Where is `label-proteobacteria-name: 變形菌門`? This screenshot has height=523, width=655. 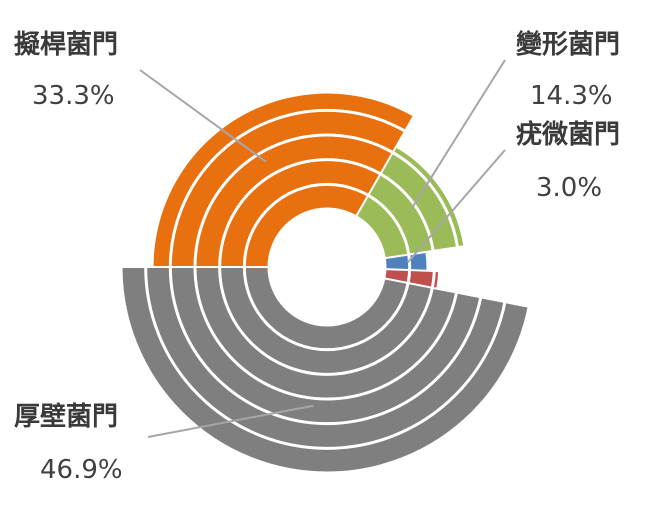 label-proteobacteria-name: 變形菌門 is located at coordinates (568, 45).